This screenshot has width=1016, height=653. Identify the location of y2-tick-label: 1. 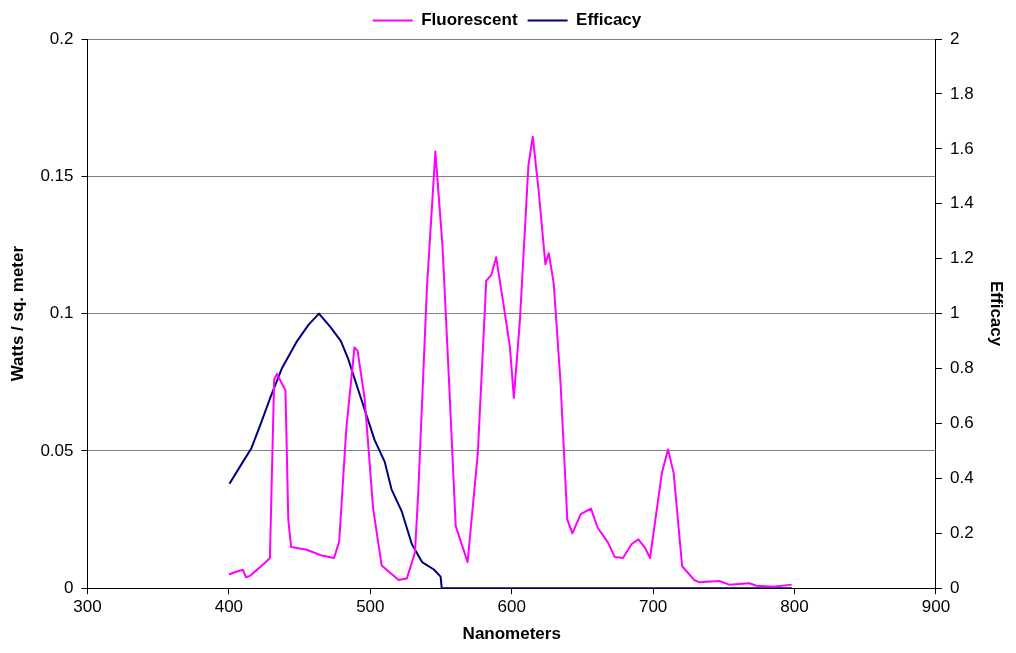
(954, 313).